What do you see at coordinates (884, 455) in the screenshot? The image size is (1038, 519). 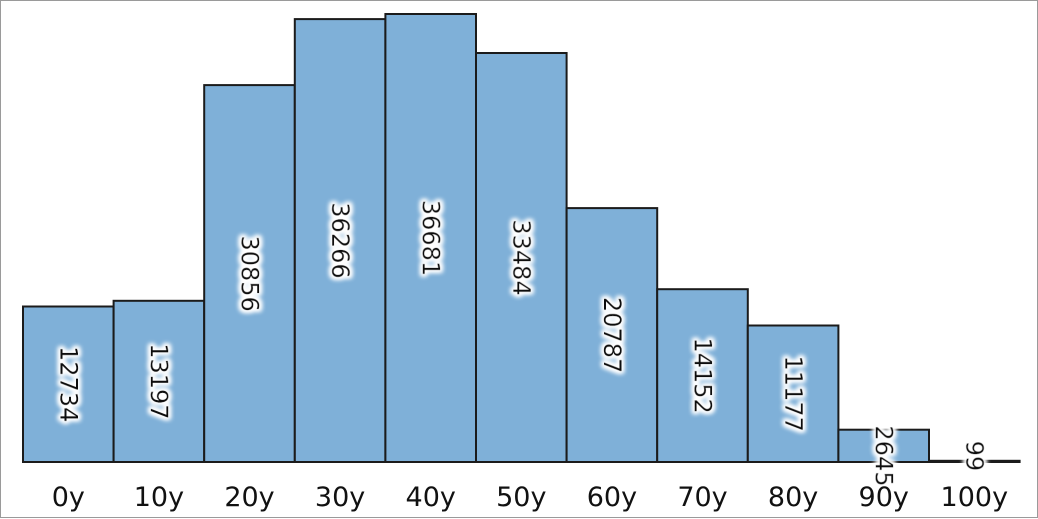 I see `value-label-90y: 2645` at bounding box center [884, 455].